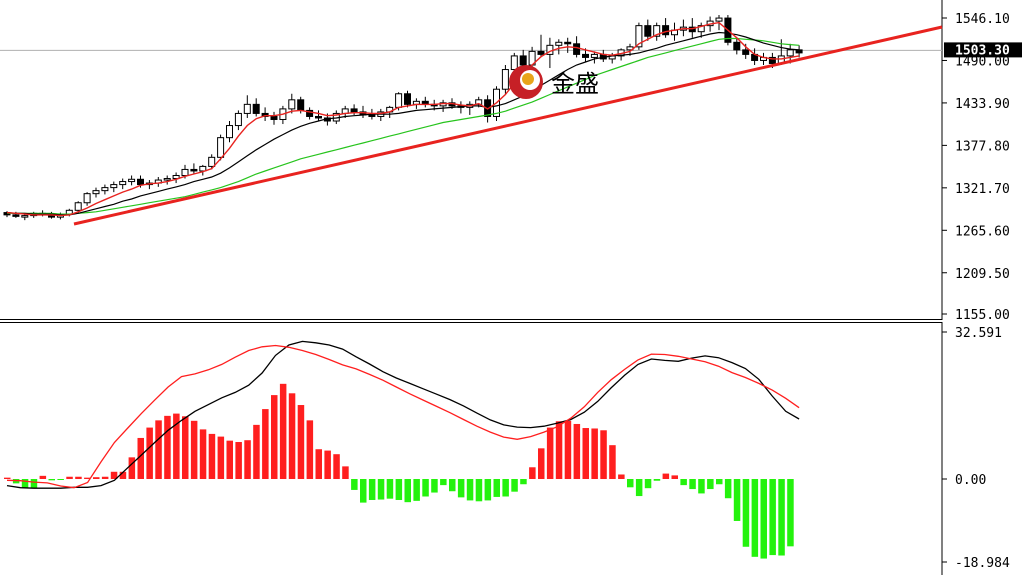 This screenshot has width=1022, height=575. Describe the element at coordinates (983, 50) in the screenshot. I see `current-price-tag` at that location.